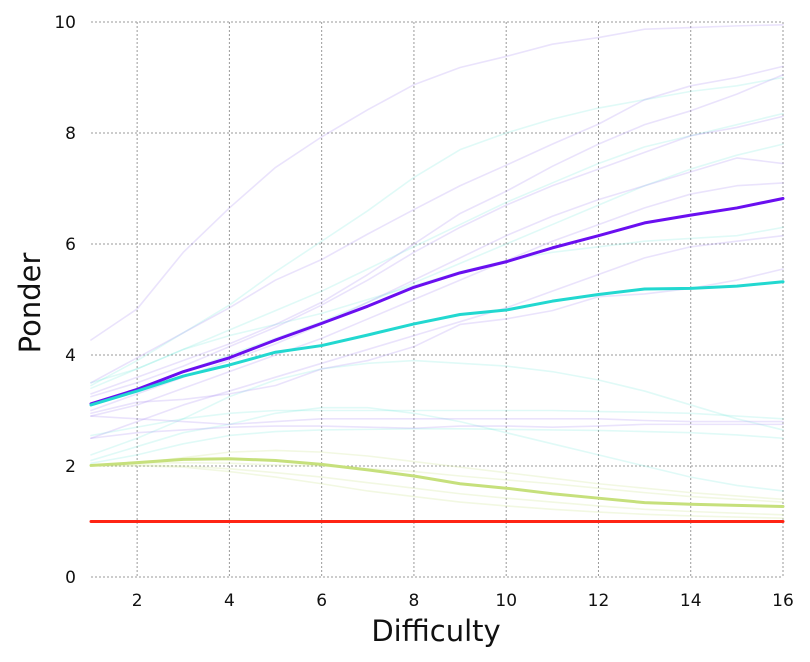  Describe the element at coordinates (783, 601) in the screenshot. I see `x-tick-label: 16` at that location.